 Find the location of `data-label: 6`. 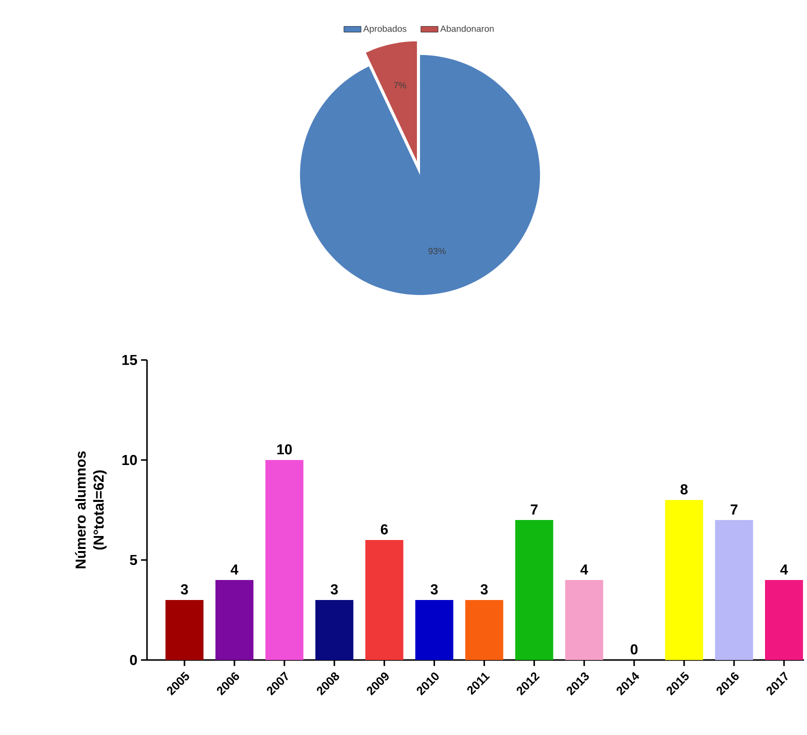

data-label: 6 is located at coordinates (384, 529).